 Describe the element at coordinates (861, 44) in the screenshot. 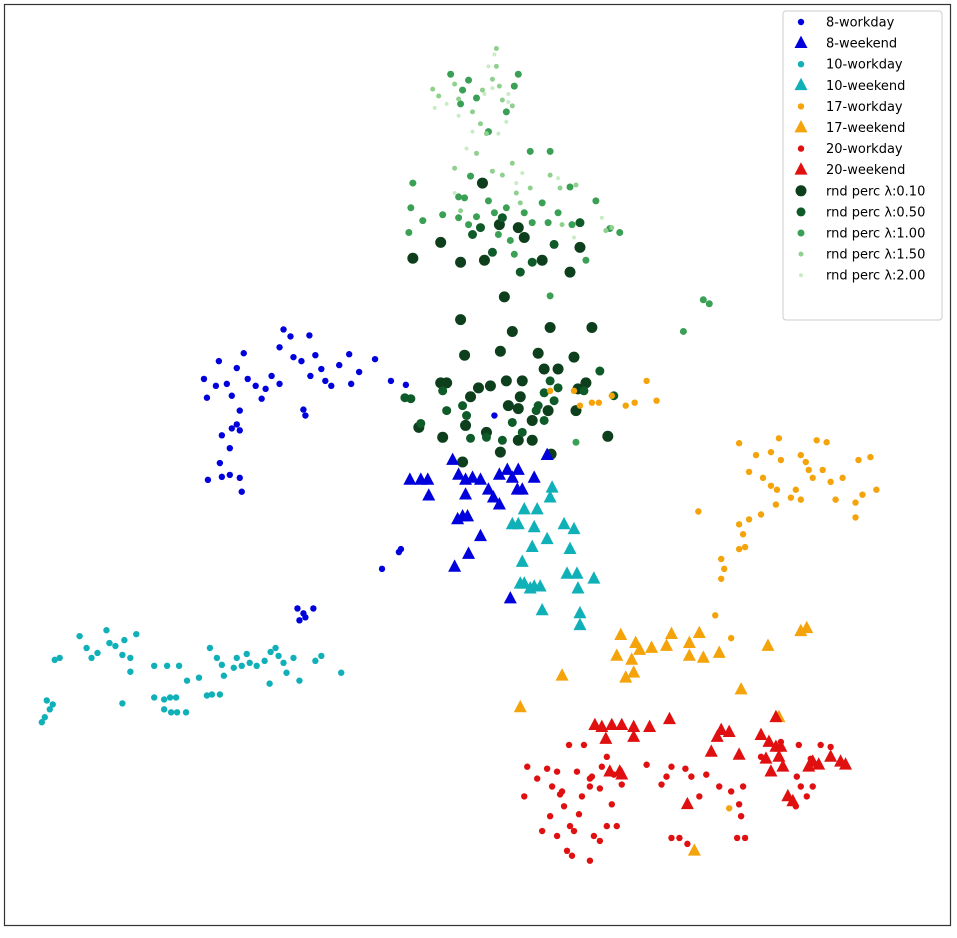

I see `legend-label: 8-weekend` at that location.